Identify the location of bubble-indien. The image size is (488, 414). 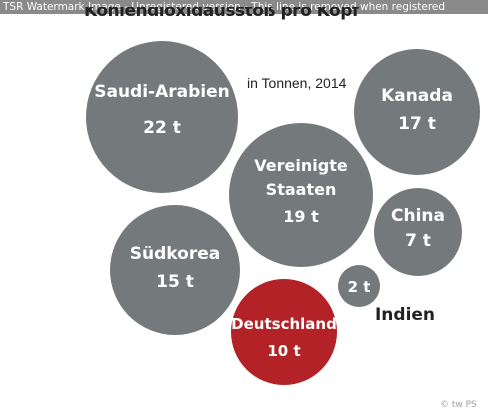
(359, 286).